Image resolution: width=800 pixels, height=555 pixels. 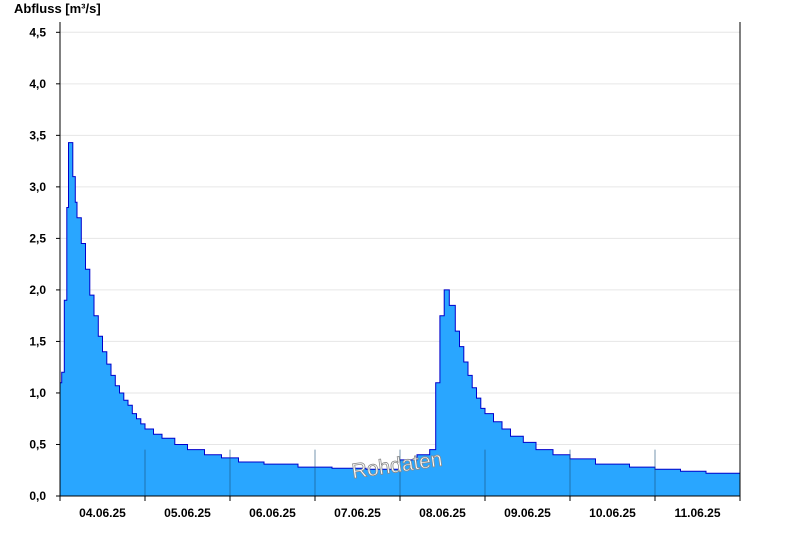 What do you see at coordinates (272, 513) in the screenshot?
I see `x-tick-label: 06.06.25` at bounding box center [272, 513].